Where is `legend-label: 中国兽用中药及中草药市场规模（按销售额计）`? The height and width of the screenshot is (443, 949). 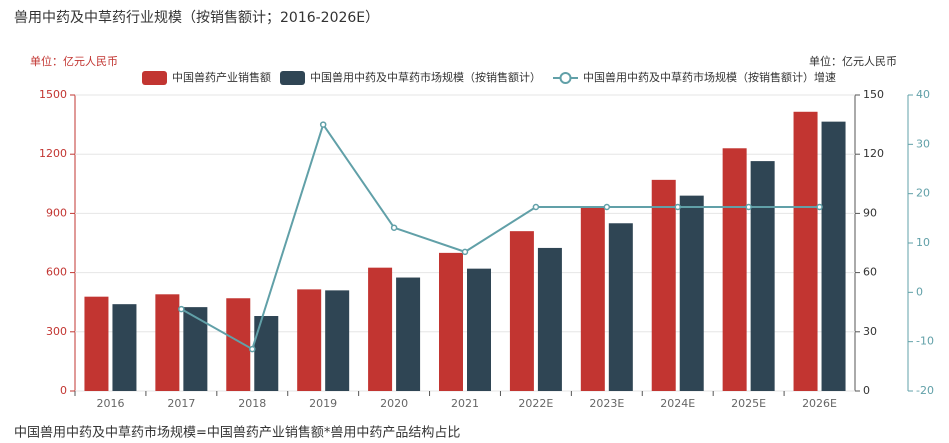 legend-label: 中国兽用中药及中草药市场规模（按销售额计） is located at coordinates (425, 77).